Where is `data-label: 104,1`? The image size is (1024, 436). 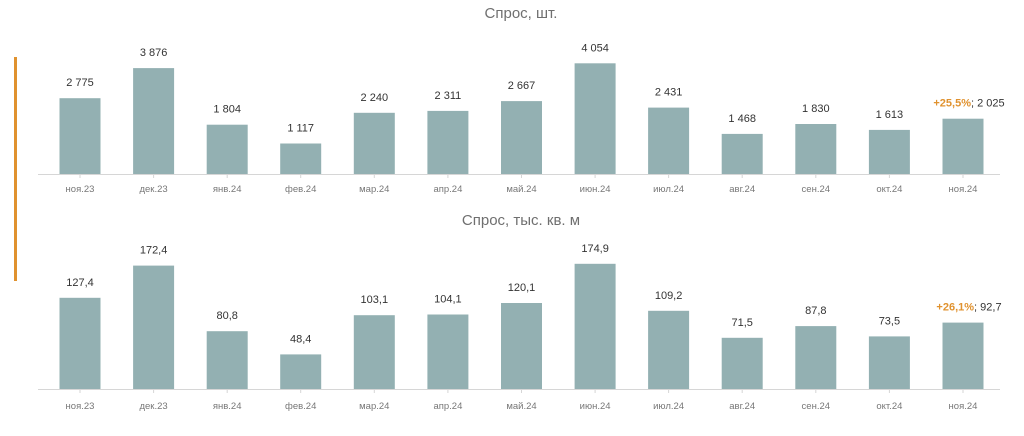
data-label: 104,1 is located at coordinates (448, 300).